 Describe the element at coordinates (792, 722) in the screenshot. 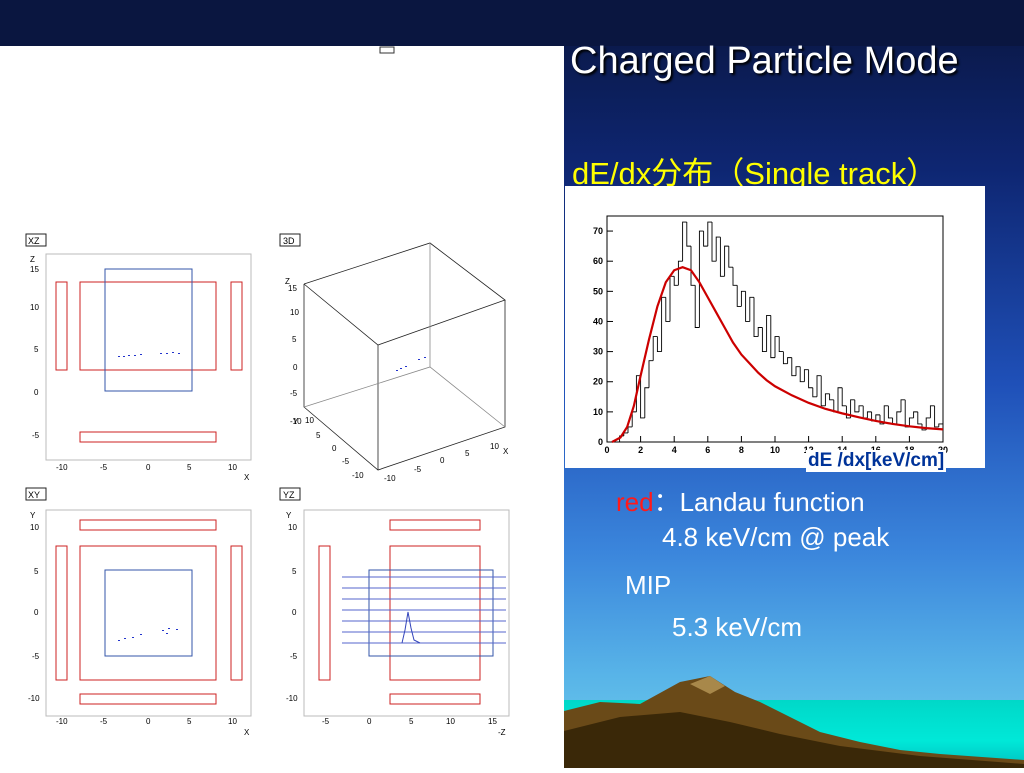

I see `mountain-illustration` at that location.